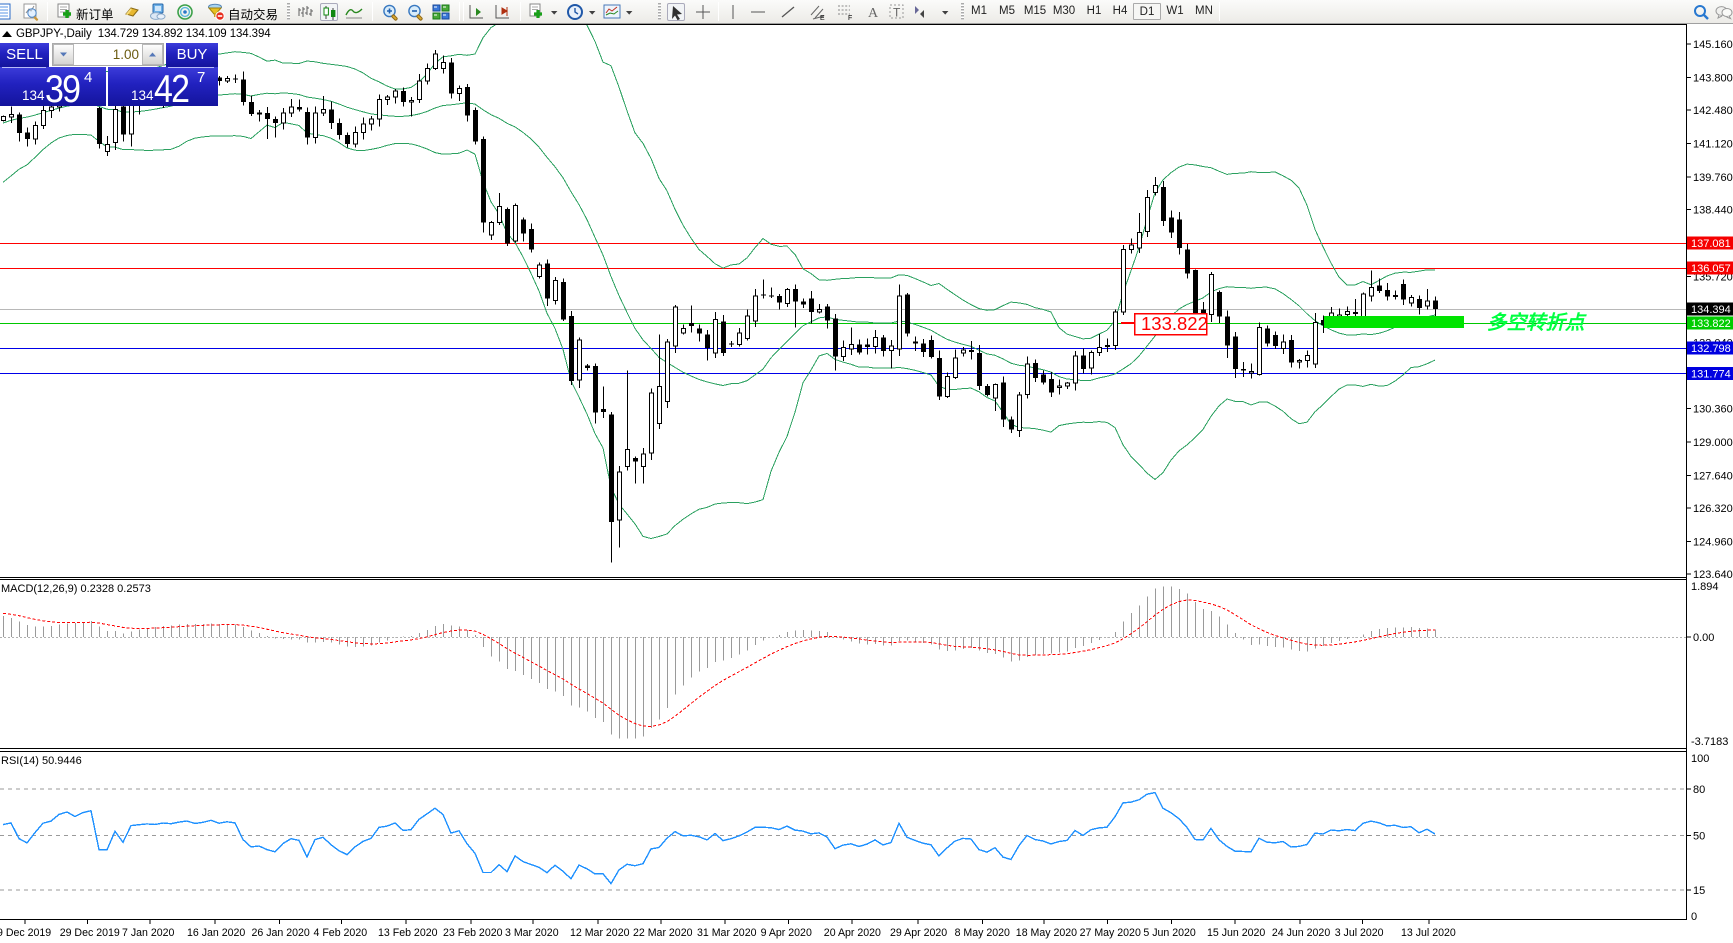 This screenshot has height=943, width=1733. Describe the element at coordinates (850, 18) in the screenshot. I see `svg-text: F` at that location.